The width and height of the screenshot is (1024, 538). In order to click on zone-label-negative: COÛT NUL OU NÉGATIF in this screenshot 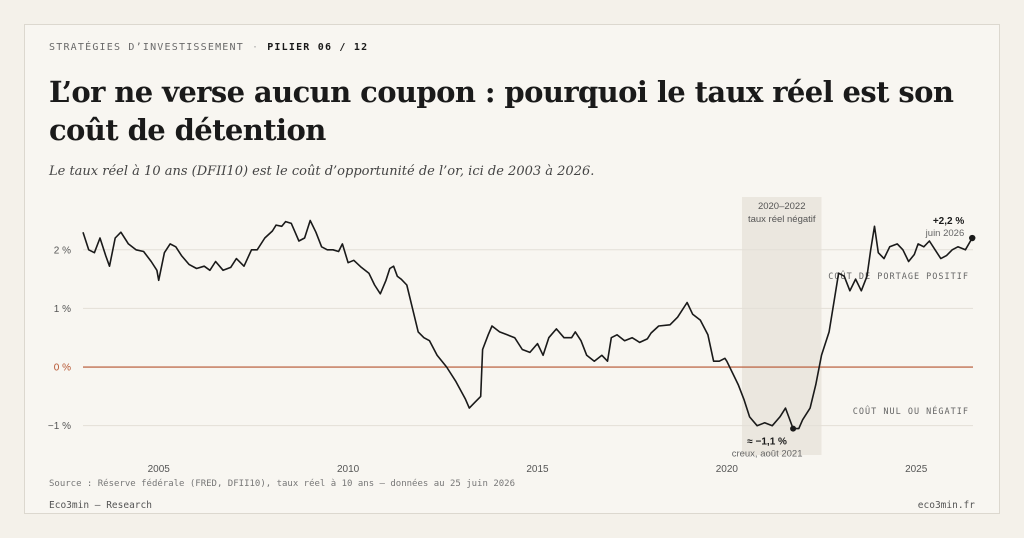, I will do `click(911, 411)`.